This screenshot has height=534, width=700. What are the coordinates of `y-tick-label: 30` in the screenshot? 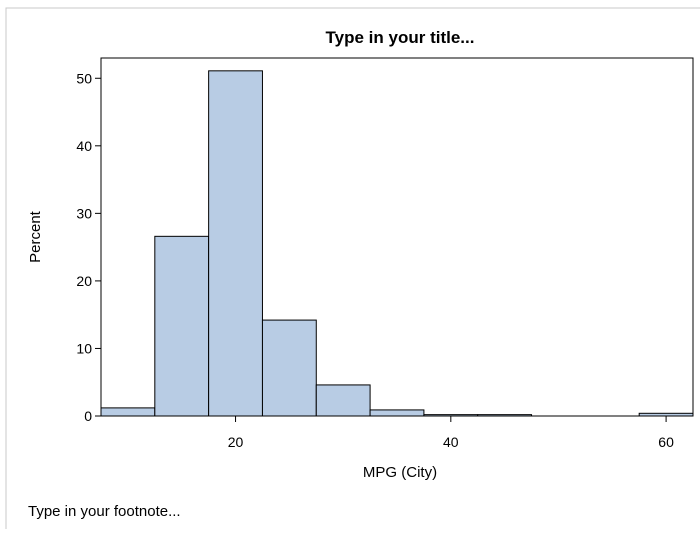 It's located at (84, 213).